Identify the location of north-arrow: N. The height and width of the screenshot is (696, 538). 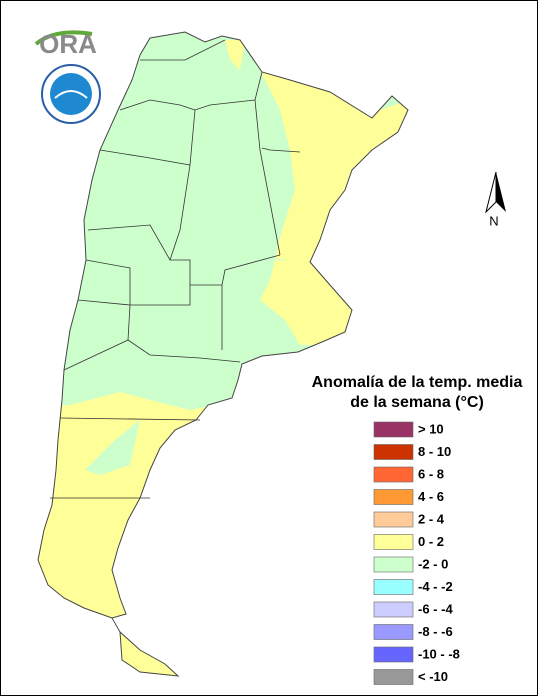
(495, 199).